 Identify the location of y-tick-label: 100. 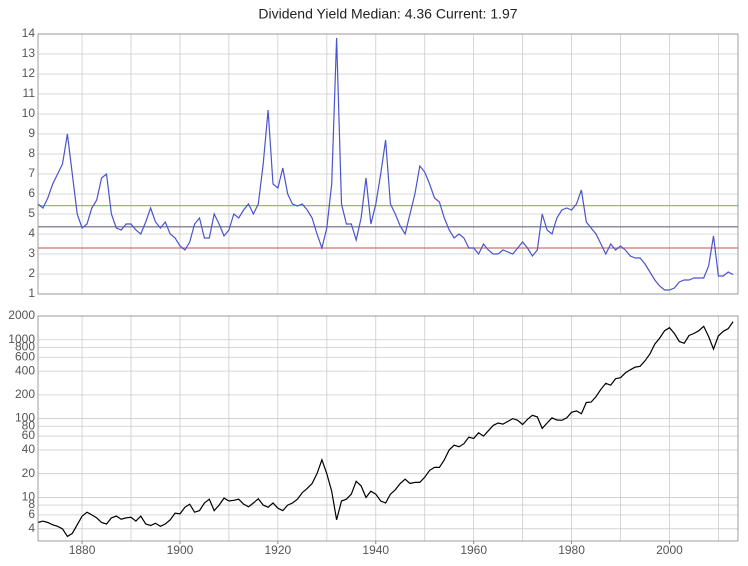
(25, 418).